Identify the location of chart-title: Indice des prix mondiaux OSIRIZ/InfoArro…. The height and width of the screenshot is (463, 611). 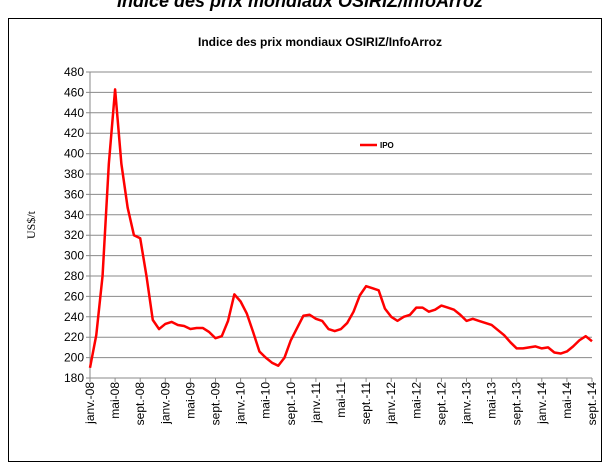
(320, 42).